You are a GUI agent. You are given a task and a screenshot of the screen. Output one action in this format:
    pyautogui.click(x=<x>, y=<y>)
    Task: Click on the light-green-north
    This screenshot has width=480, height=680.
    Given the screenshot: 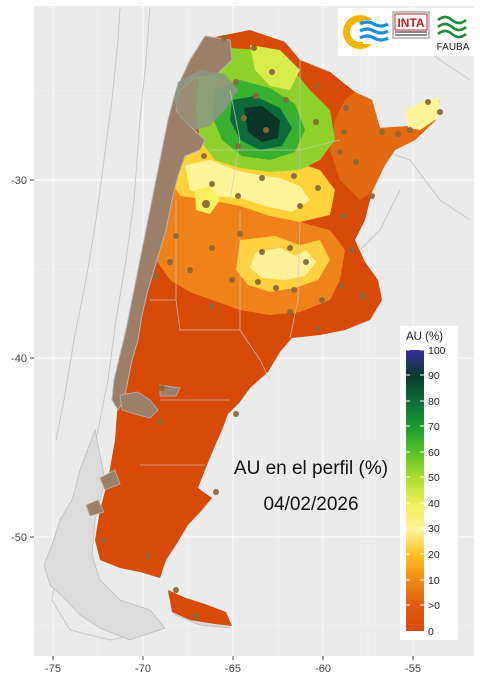 What is the action you would take?
    pyautogui.click(x=275, y=67)
    